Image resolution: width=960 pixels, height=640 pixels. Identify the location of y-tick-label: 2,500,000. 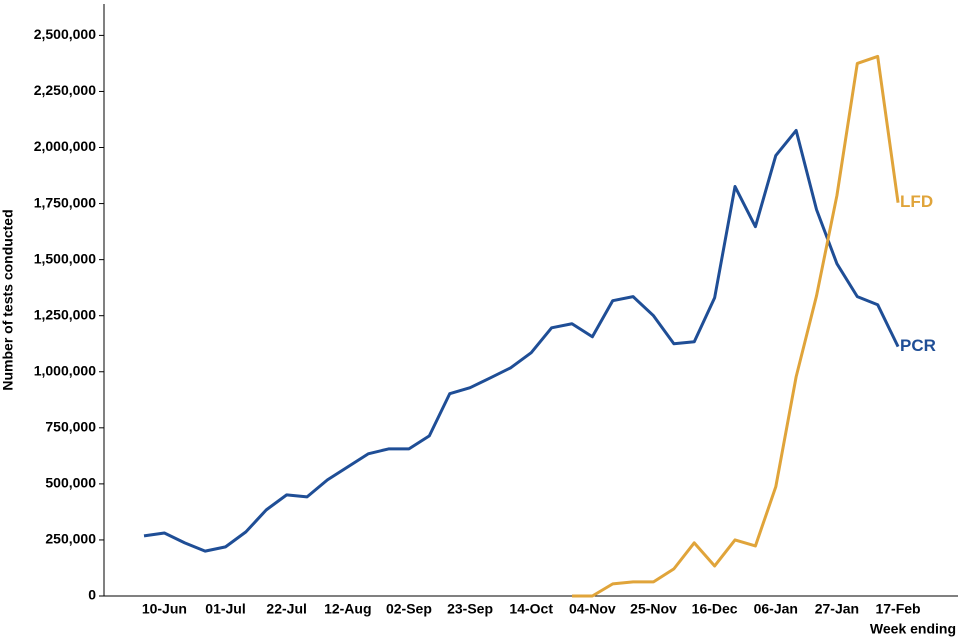
(65, 34).